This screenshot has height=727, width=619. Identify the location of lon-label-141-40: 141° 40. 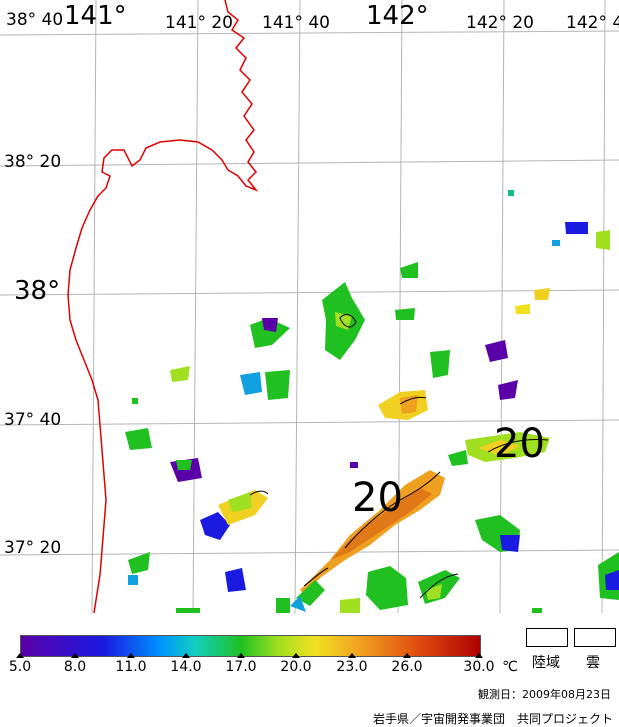
(296, 23).